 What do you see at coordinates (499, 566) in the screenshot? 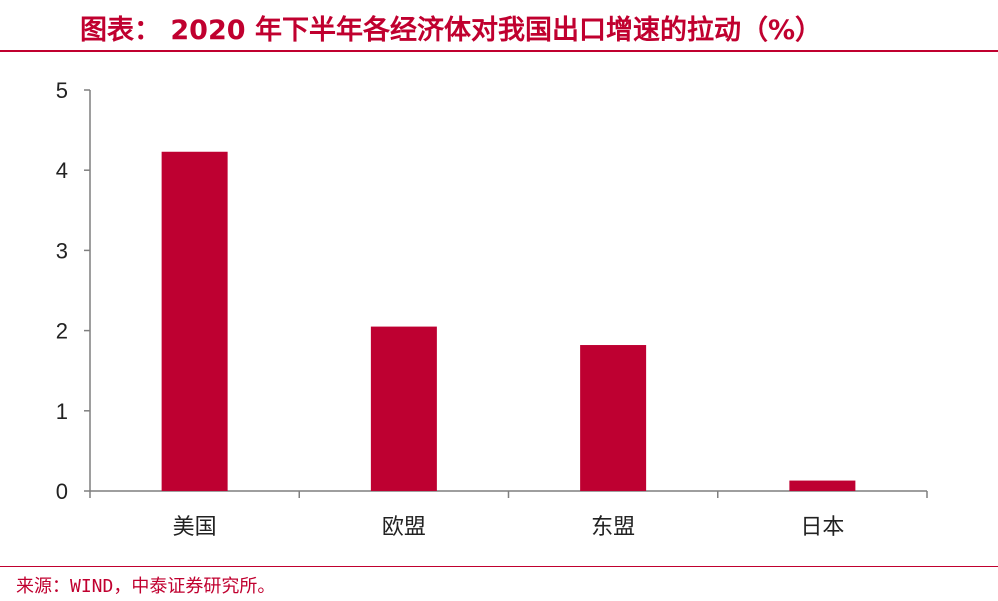
I see `footer-rule` at bounding box center [499, 566].